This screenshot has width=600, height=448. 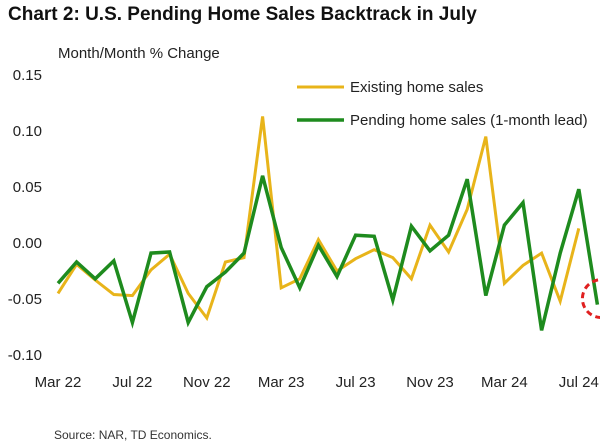 What do you see at coordinates (133, 435) in the screenshot?
I see `source-note: Source: NAR, TD Economics.` at bounding box center [133, 435].